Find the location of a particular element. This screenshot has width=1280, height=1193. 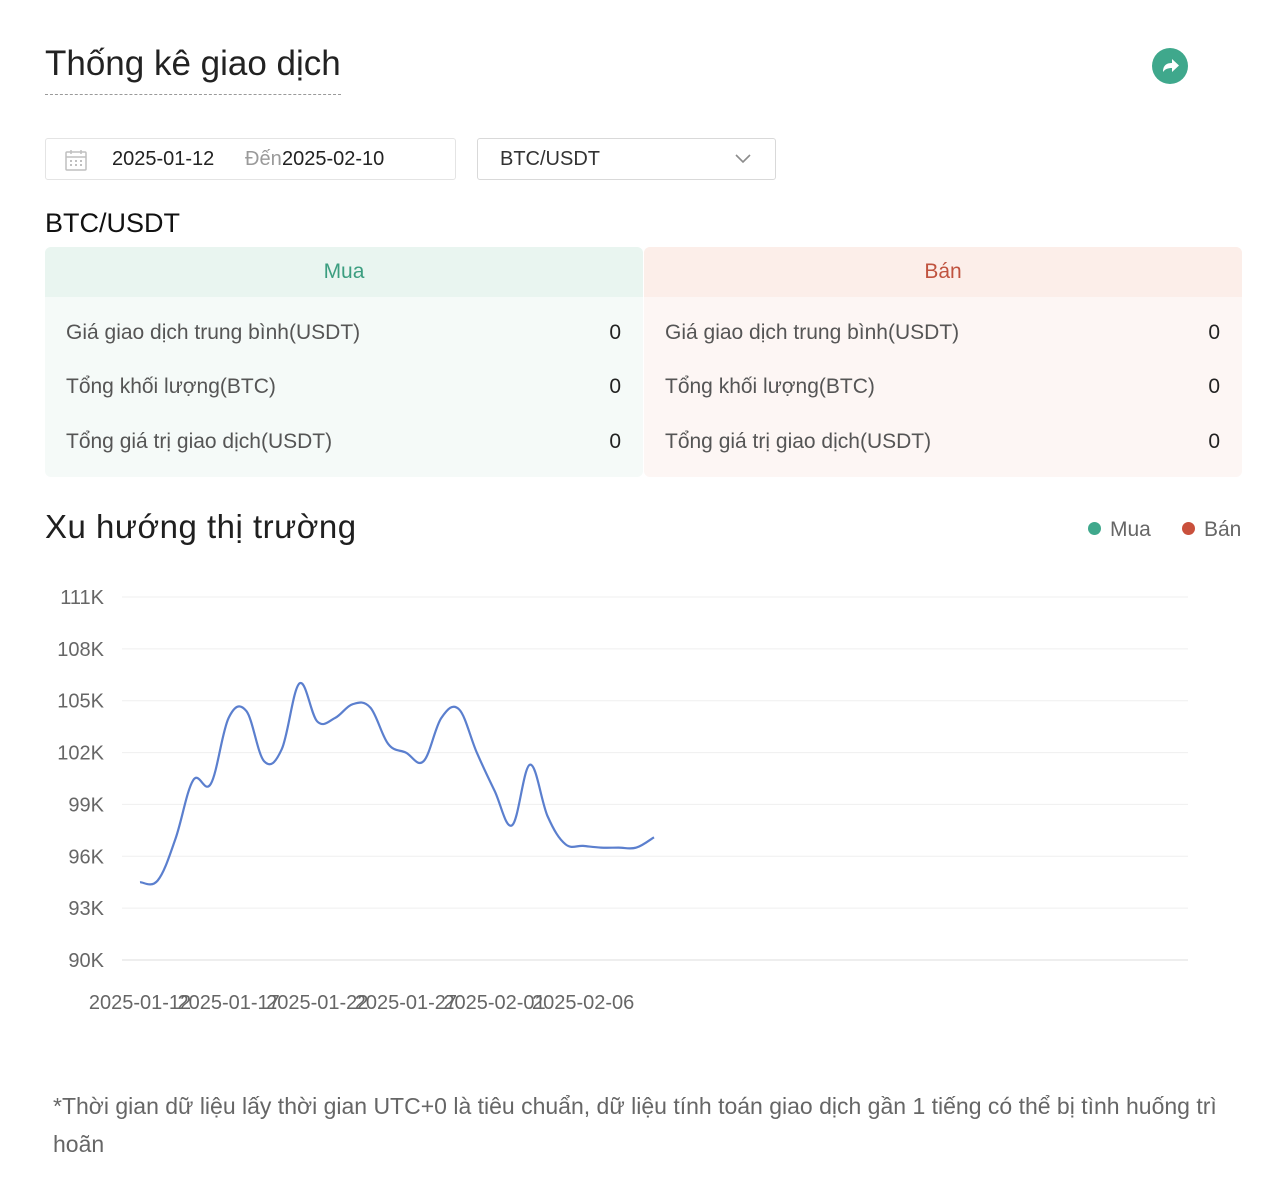

y-tick-label: 99K is located at coordinates (86, 805).